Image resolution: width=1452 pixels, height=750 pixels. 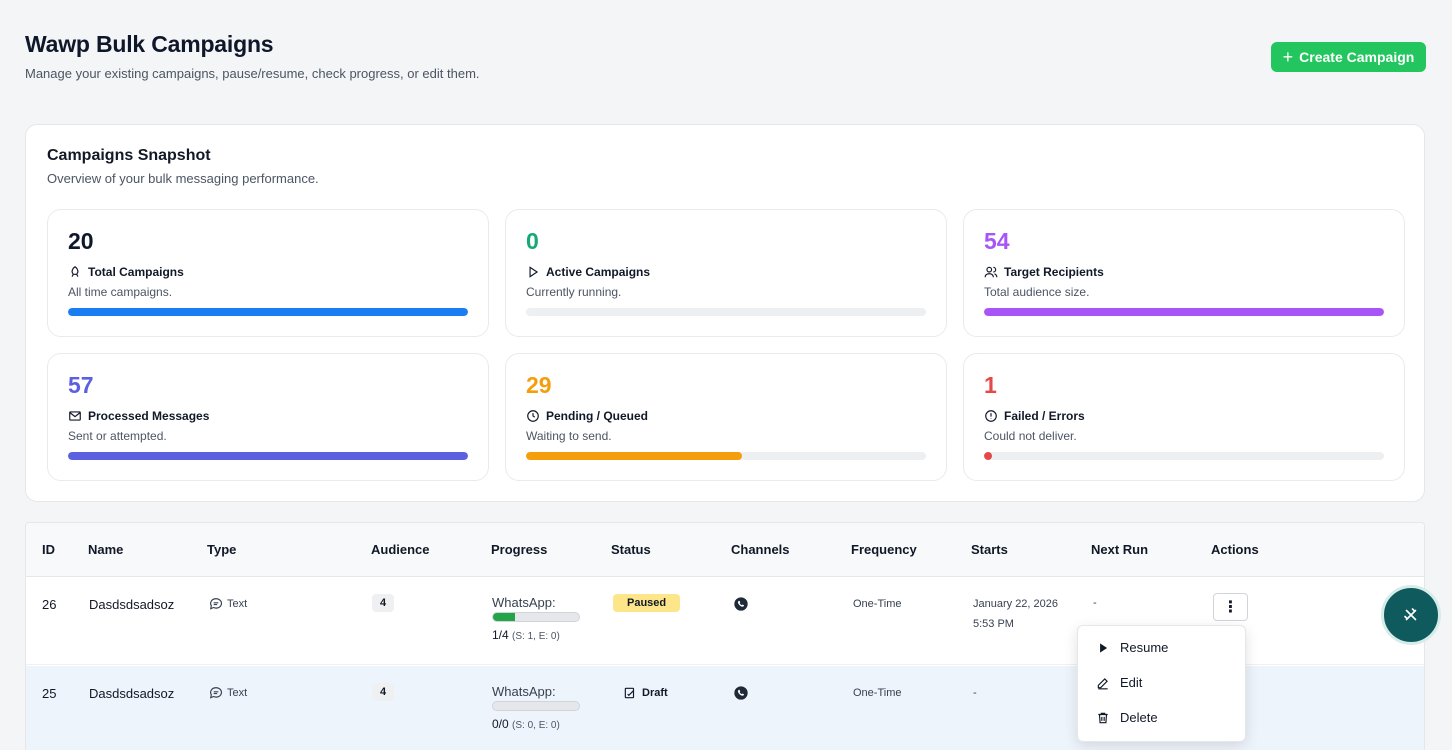 I want to click on stat-value: 1, so click(x=990, y=385).